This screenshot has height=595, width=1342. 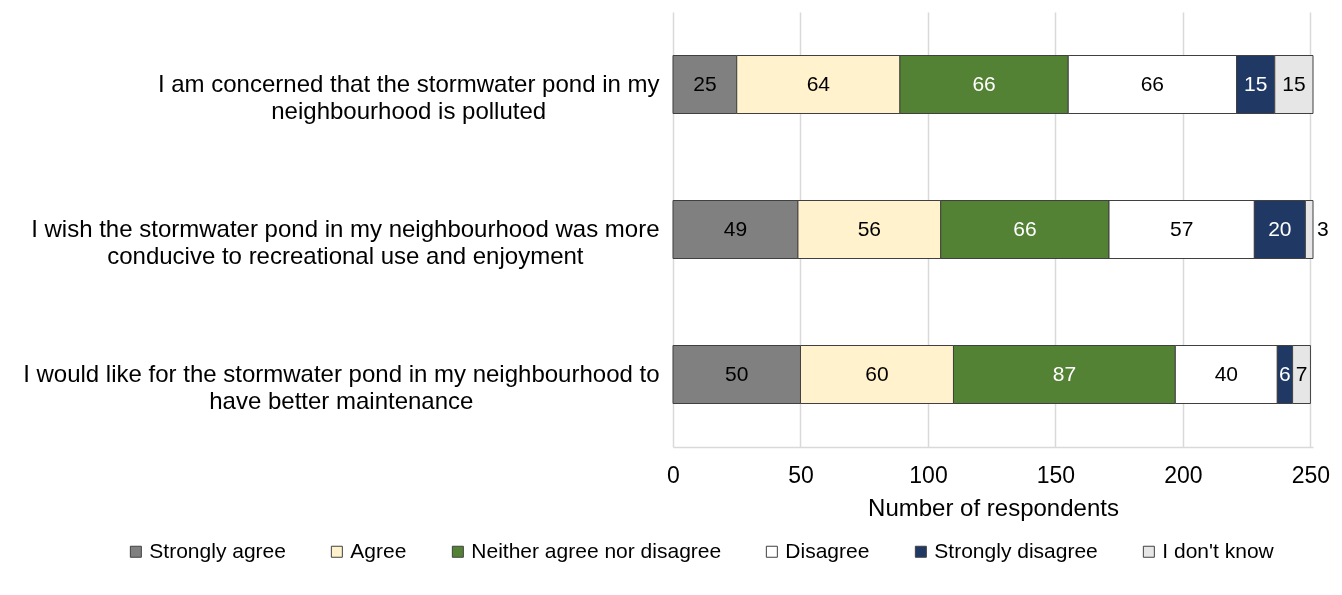 What do you see at coordinates (1285, 373) in the screenshot?
I see `data-label: 6` at bounding box center [1285, 373].